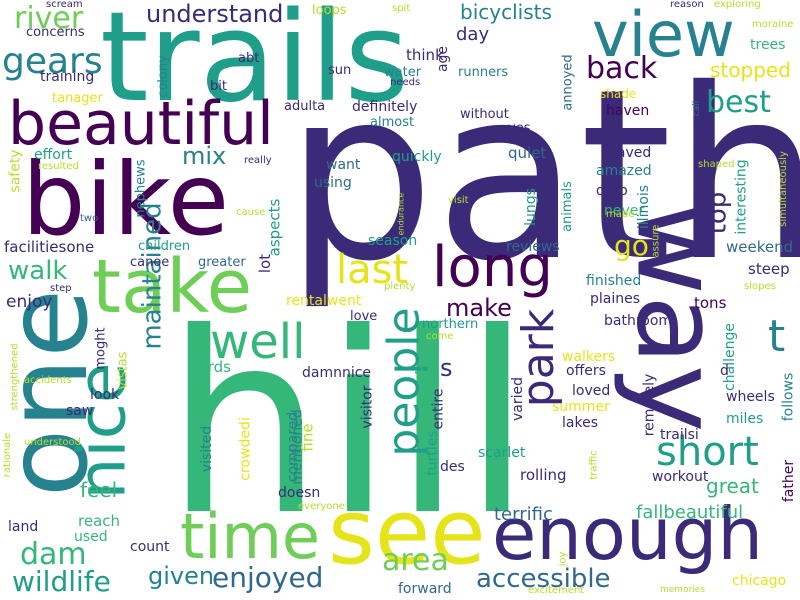  I want to click on word: endurance, so click(401, 214).